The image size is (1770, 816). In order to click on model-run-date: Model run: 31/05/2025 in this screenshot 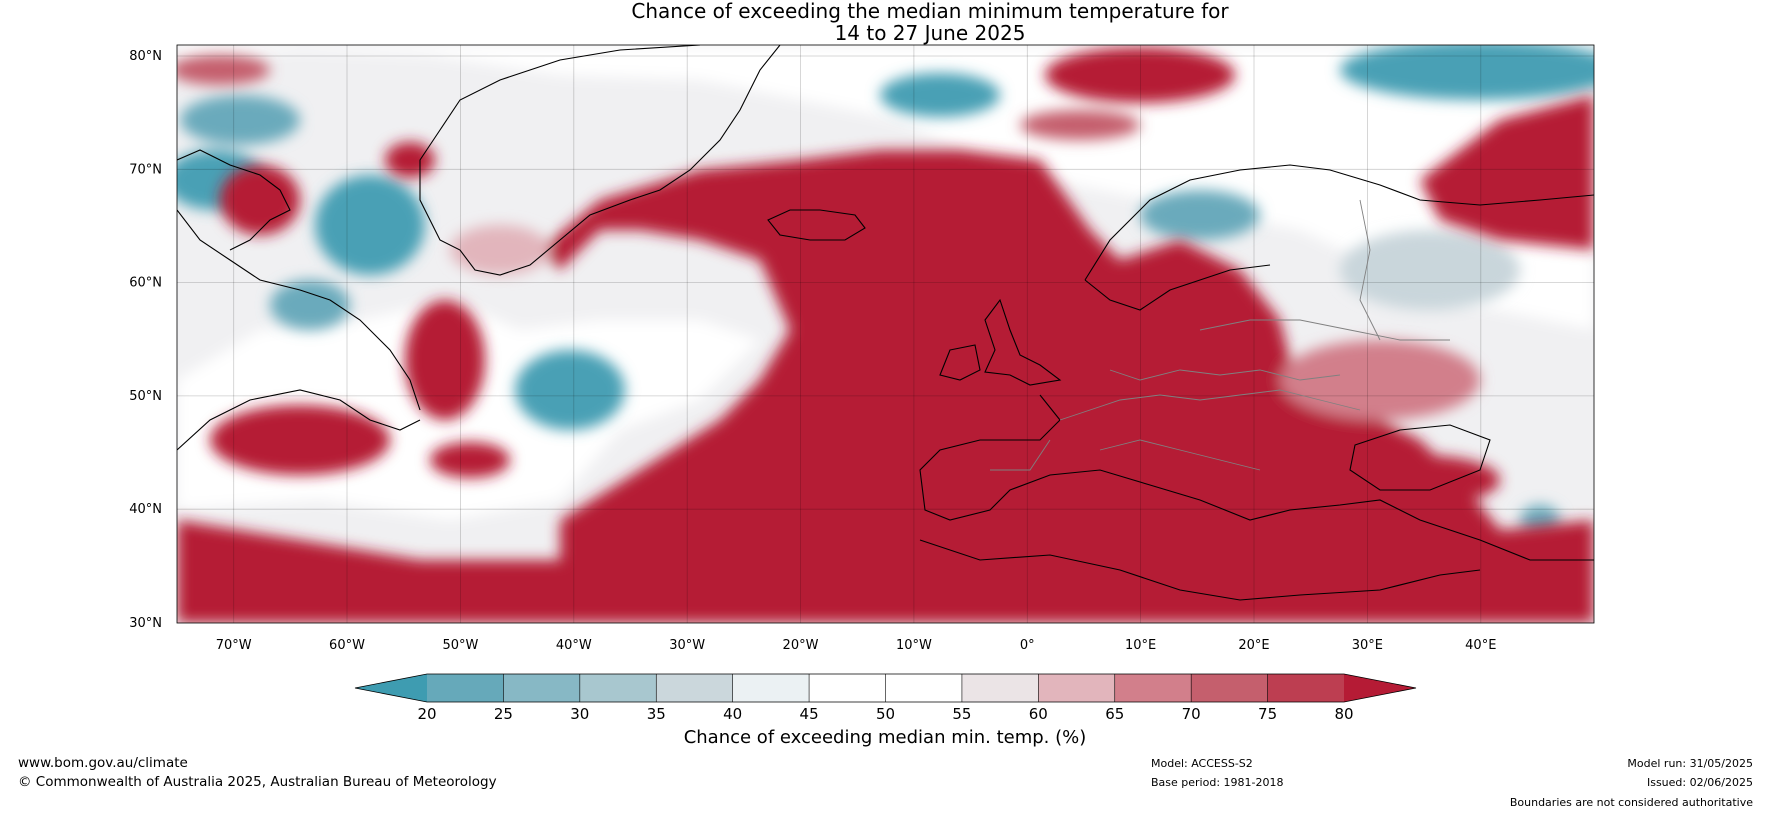, I will do `click(1690, 763)`.